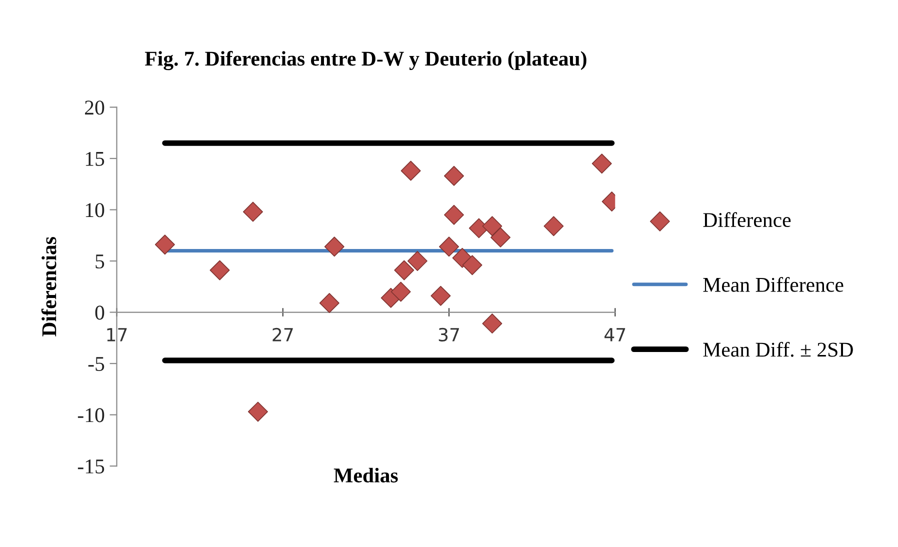 Image resolution: width=898 pixels, height=547 pixels. Describe the element at coordinates (448, 335) in the screenshot. I see `x-tick-label: 37` at that location.